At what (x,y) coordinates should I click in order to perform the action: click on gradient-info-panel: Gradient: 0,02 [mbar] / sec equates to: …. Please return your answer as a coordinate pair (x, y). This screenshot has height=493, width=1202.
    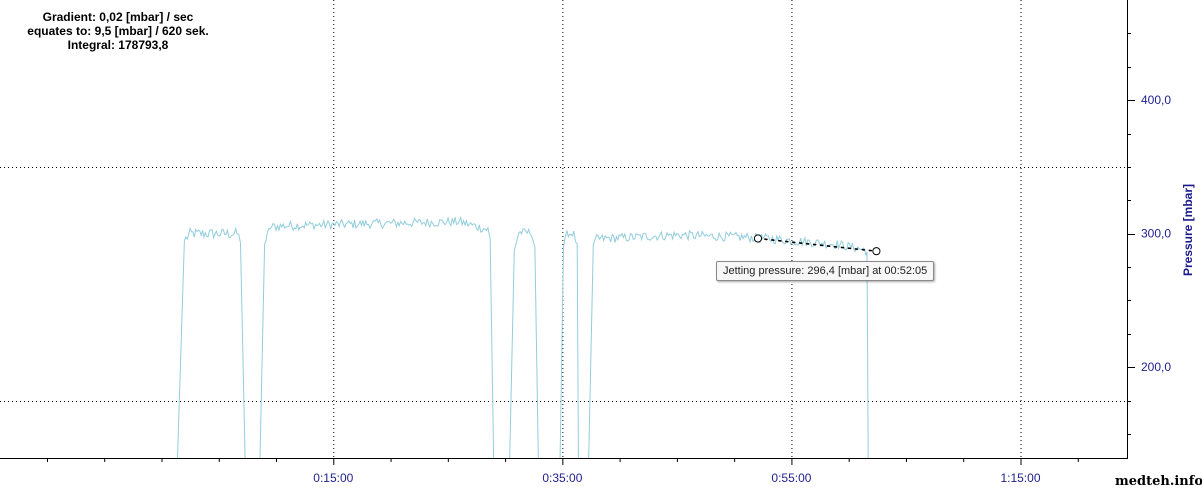
    Looking at the image, I should click on (118, 31).